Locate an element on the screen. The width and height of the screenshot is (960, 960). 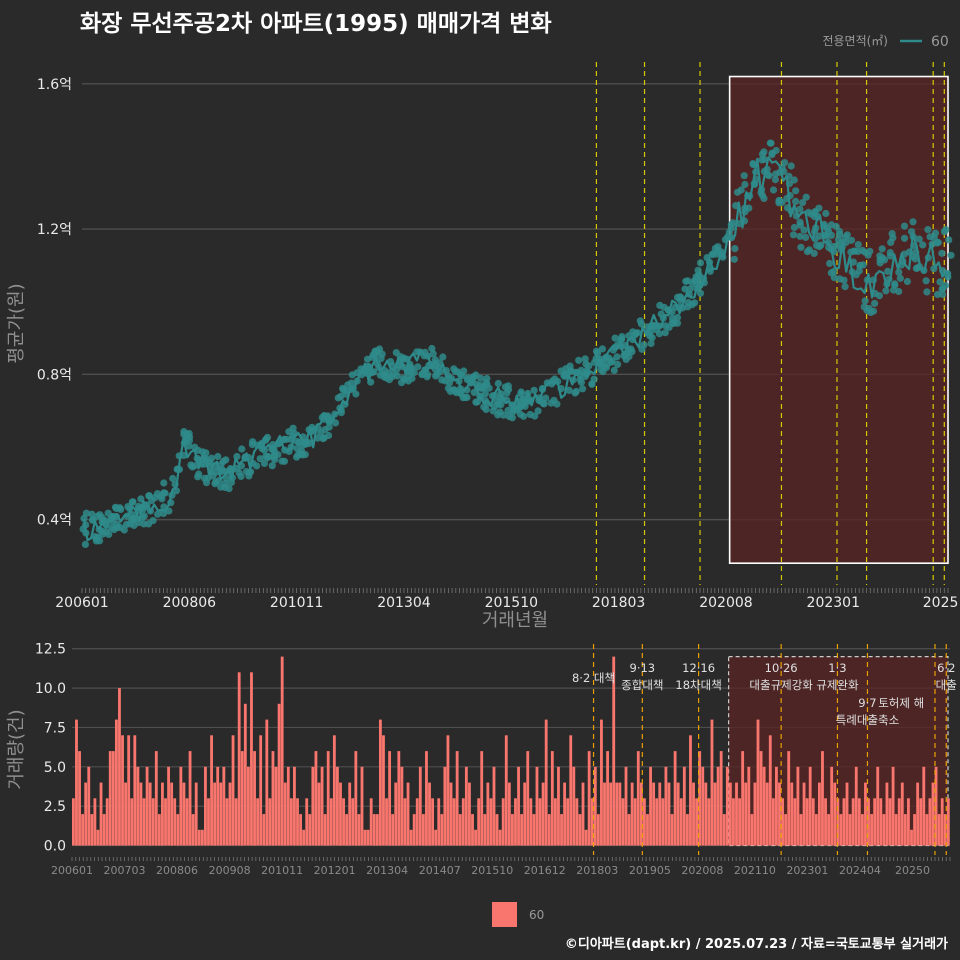
x-tick-label: 201510 is located at coordinates (511, 603).